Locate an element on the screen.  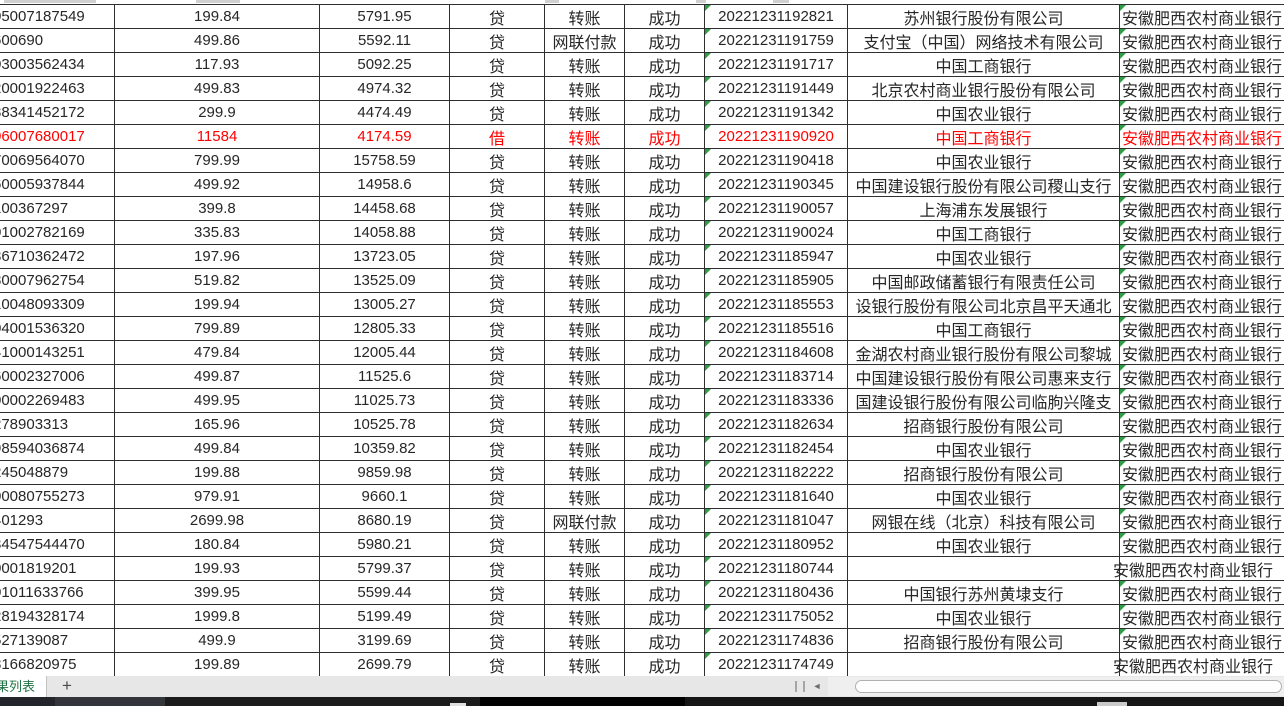
cell-id: 527139087 is located at coordinates (57, 641).